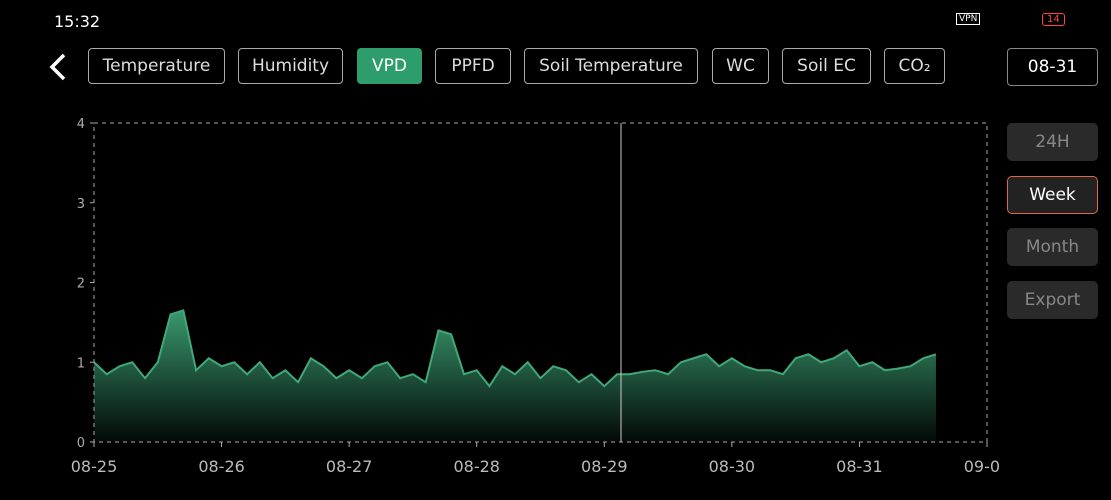 This screenshot has height=500, width=1111. What do you see at coordinates (473, 66) in the screenshot?
I see `tab: PPFD` at bounding box center [473, 66].